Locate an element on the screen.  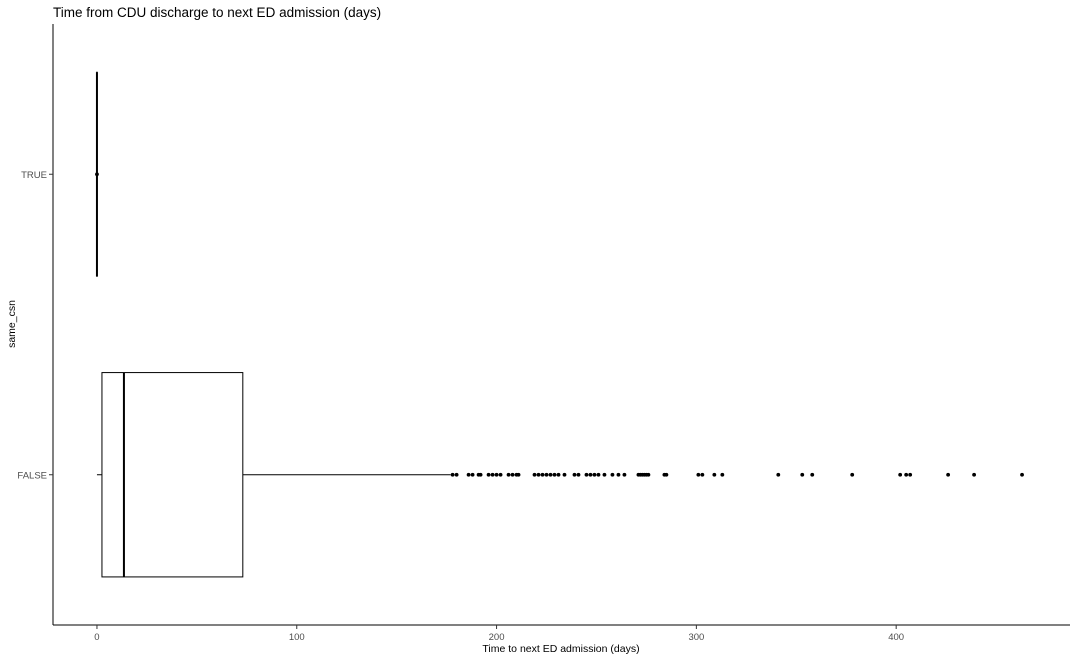
x-axis-title: Time to next ED admission (days) is located at coordinates (560, 649).